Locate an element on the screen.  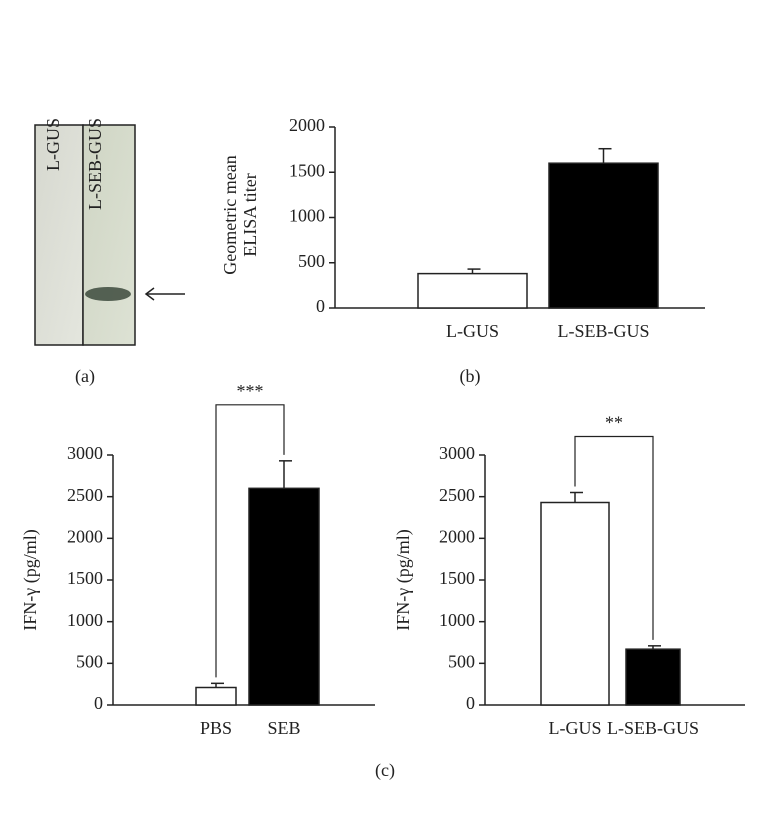
panel-caption: (a) is located at coordinates (85, 376).